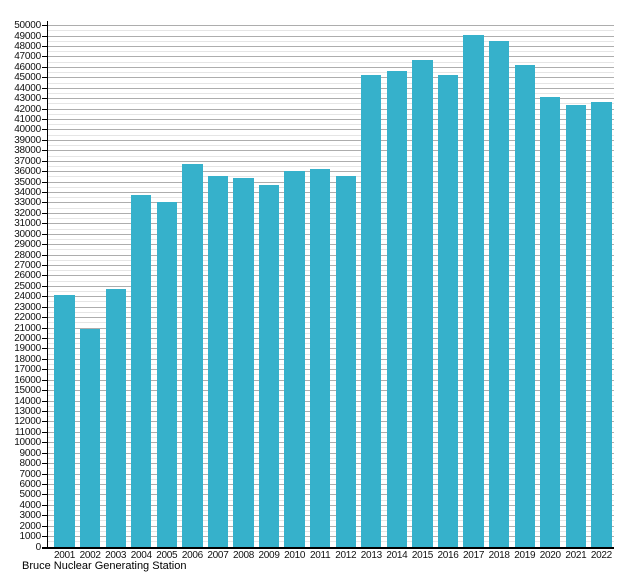 The height and width of the screenshot is (580, 630). I want to click on y-axis-label: 1000, so click(30, 537).